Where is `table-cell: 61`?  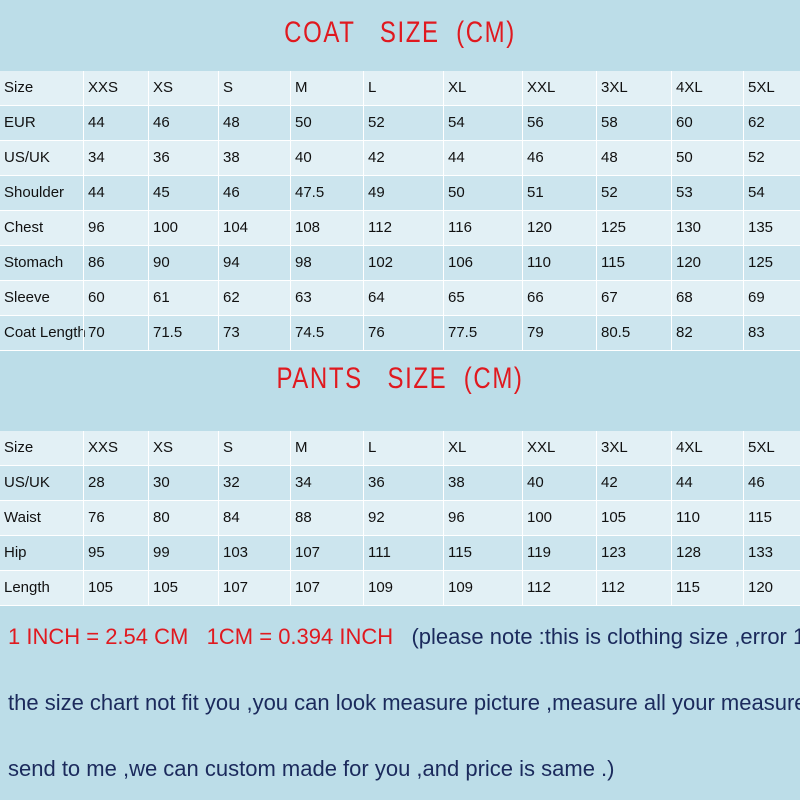
table-cell: 61 is located at coordinates (183, 298).